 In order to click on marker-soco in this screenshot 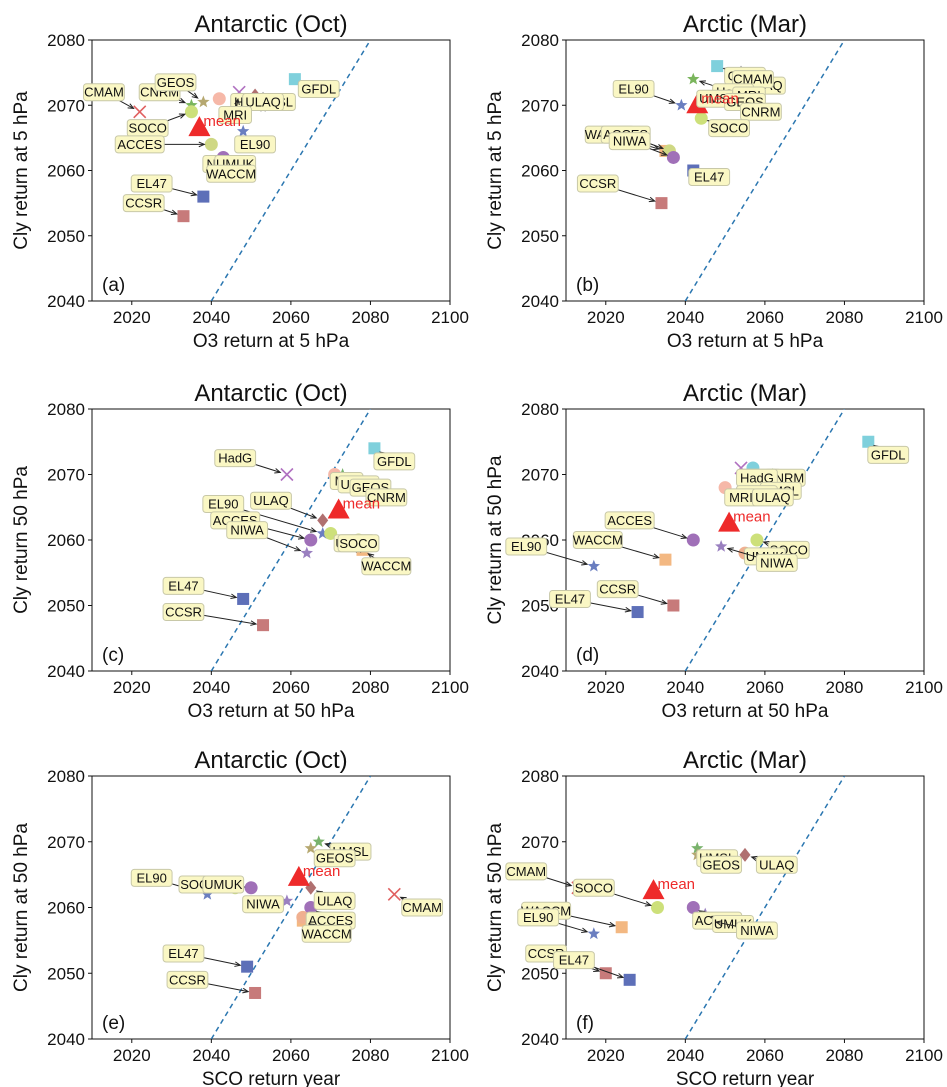, I will do `click(701, 118)`.